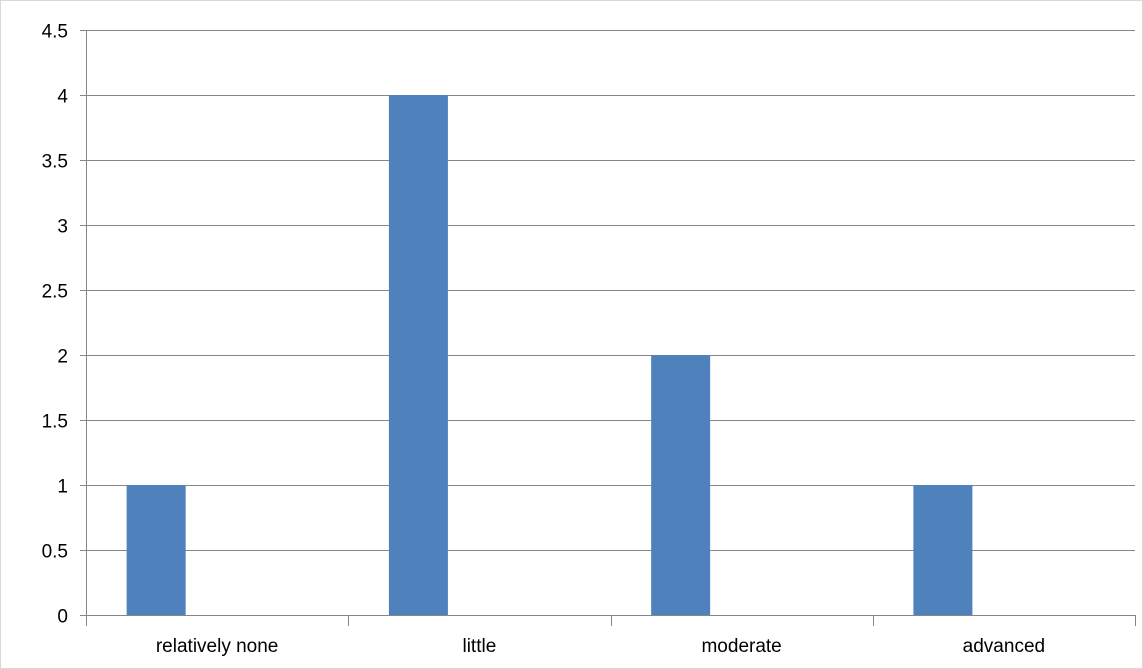 The height and width of the screenshot is (669, 1143). What do you see at coordinates (1004, 646) in the screenshot?
I see `x-tick-label: advanced` at bounding box center [1004, 646].